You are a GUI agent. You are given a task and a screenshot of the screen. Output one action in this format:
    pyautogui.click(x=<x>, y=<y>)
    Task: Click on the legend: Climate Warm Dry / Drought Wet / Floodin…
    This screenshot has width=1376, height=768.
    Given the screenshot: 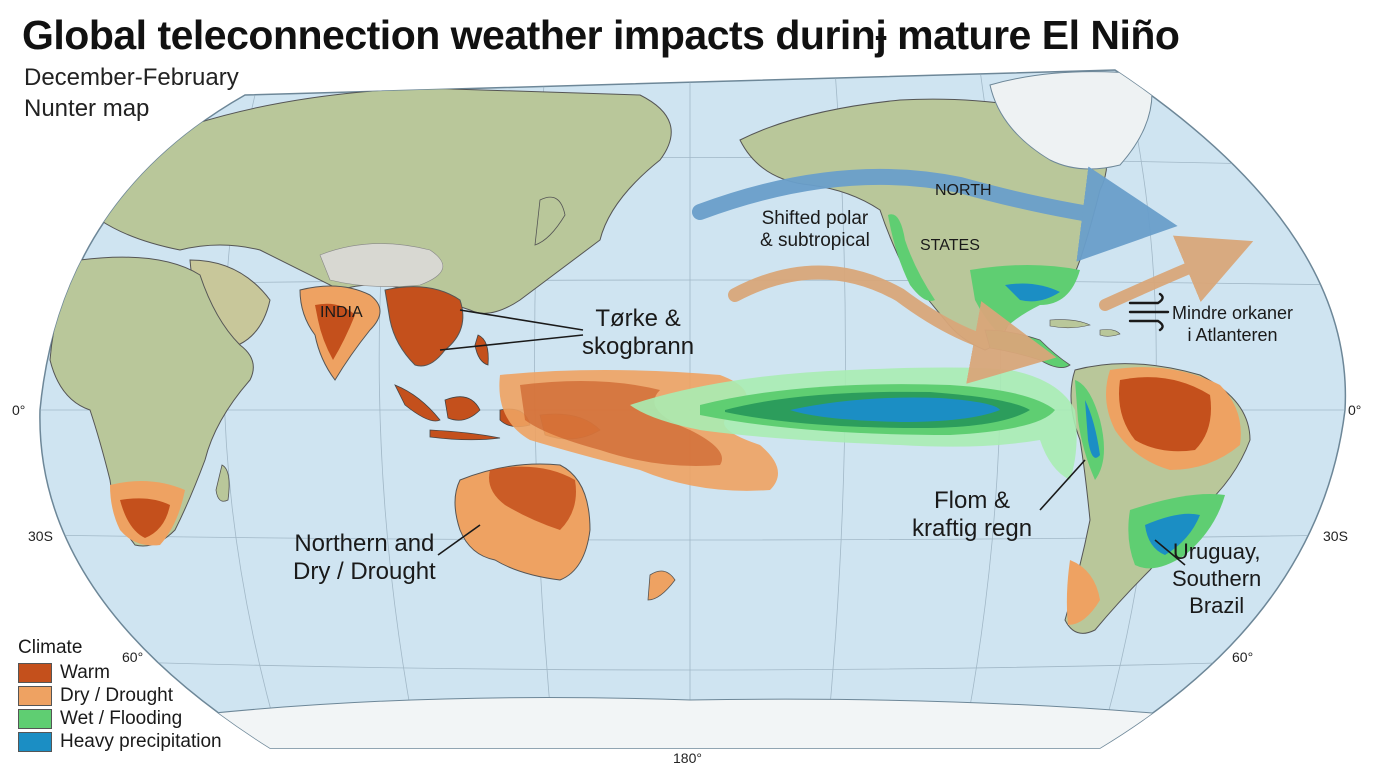 What is the action you would take?
    pyautogui.click(x=120, y=695)
    